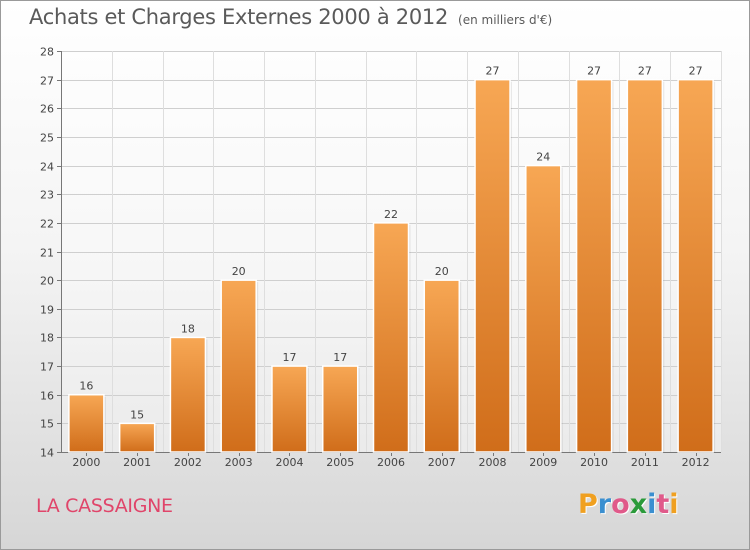 The image size is (750, 550). I want to click on x-tick-label: 2000, so click(86, 462).